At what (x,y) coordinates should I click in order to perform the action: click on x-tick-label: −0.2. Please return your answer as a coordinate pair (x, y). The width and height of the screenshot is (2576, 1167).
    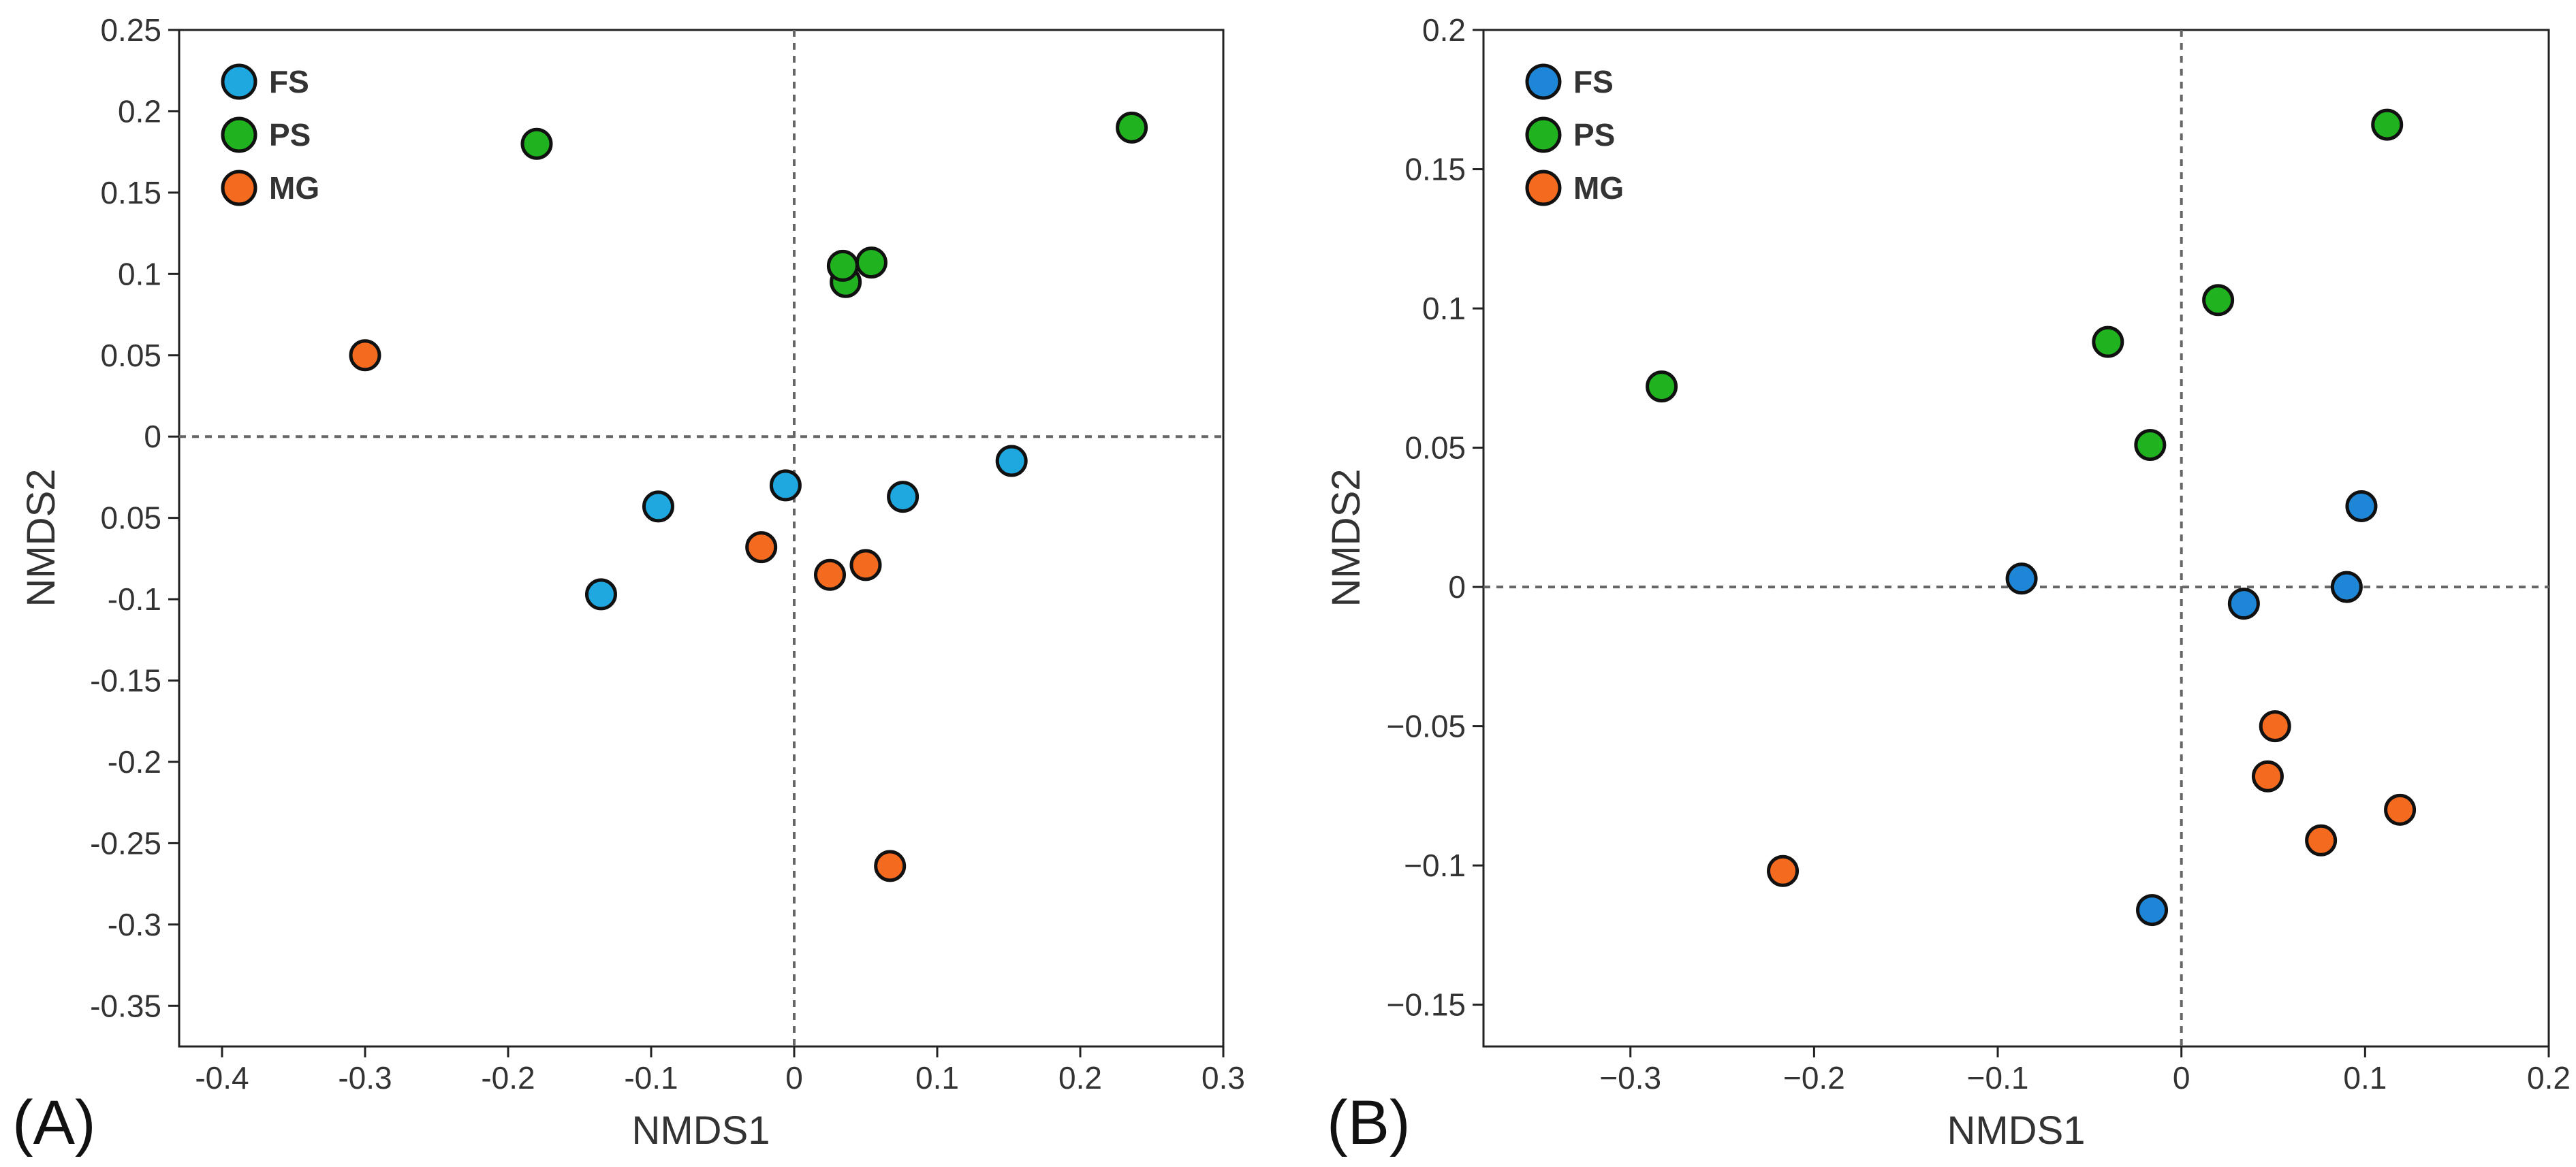
    Looking at the image, I should click on (1814, 1078).